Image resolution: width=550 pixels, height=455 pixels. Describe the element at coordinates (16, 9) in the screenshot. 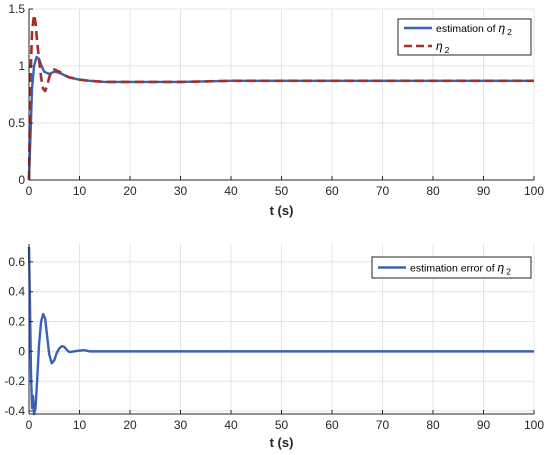

I see `y-tick-label: 1.5` at that location.